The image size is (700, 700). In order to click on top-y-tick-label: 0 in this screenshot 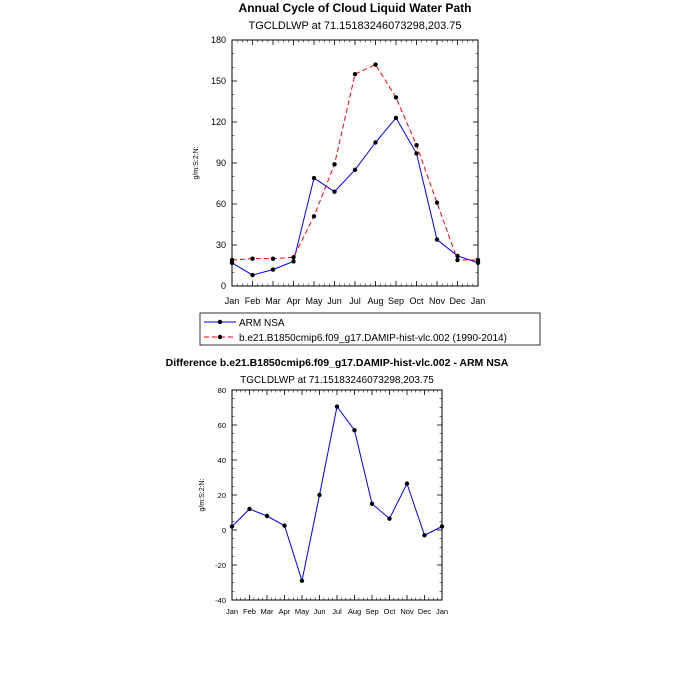, I will do `click(223, 286)`.